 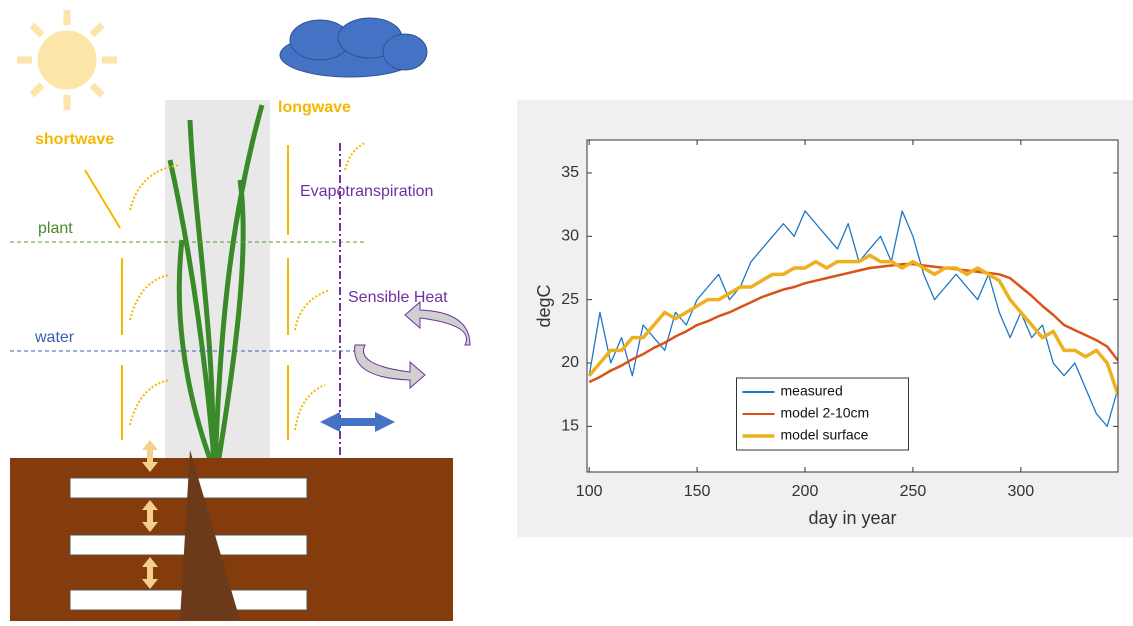 What do you see at coordinates (825, 413) in the screenshot?
I see `legend-label: model 2-10cm` at bounding box center [825, 413].